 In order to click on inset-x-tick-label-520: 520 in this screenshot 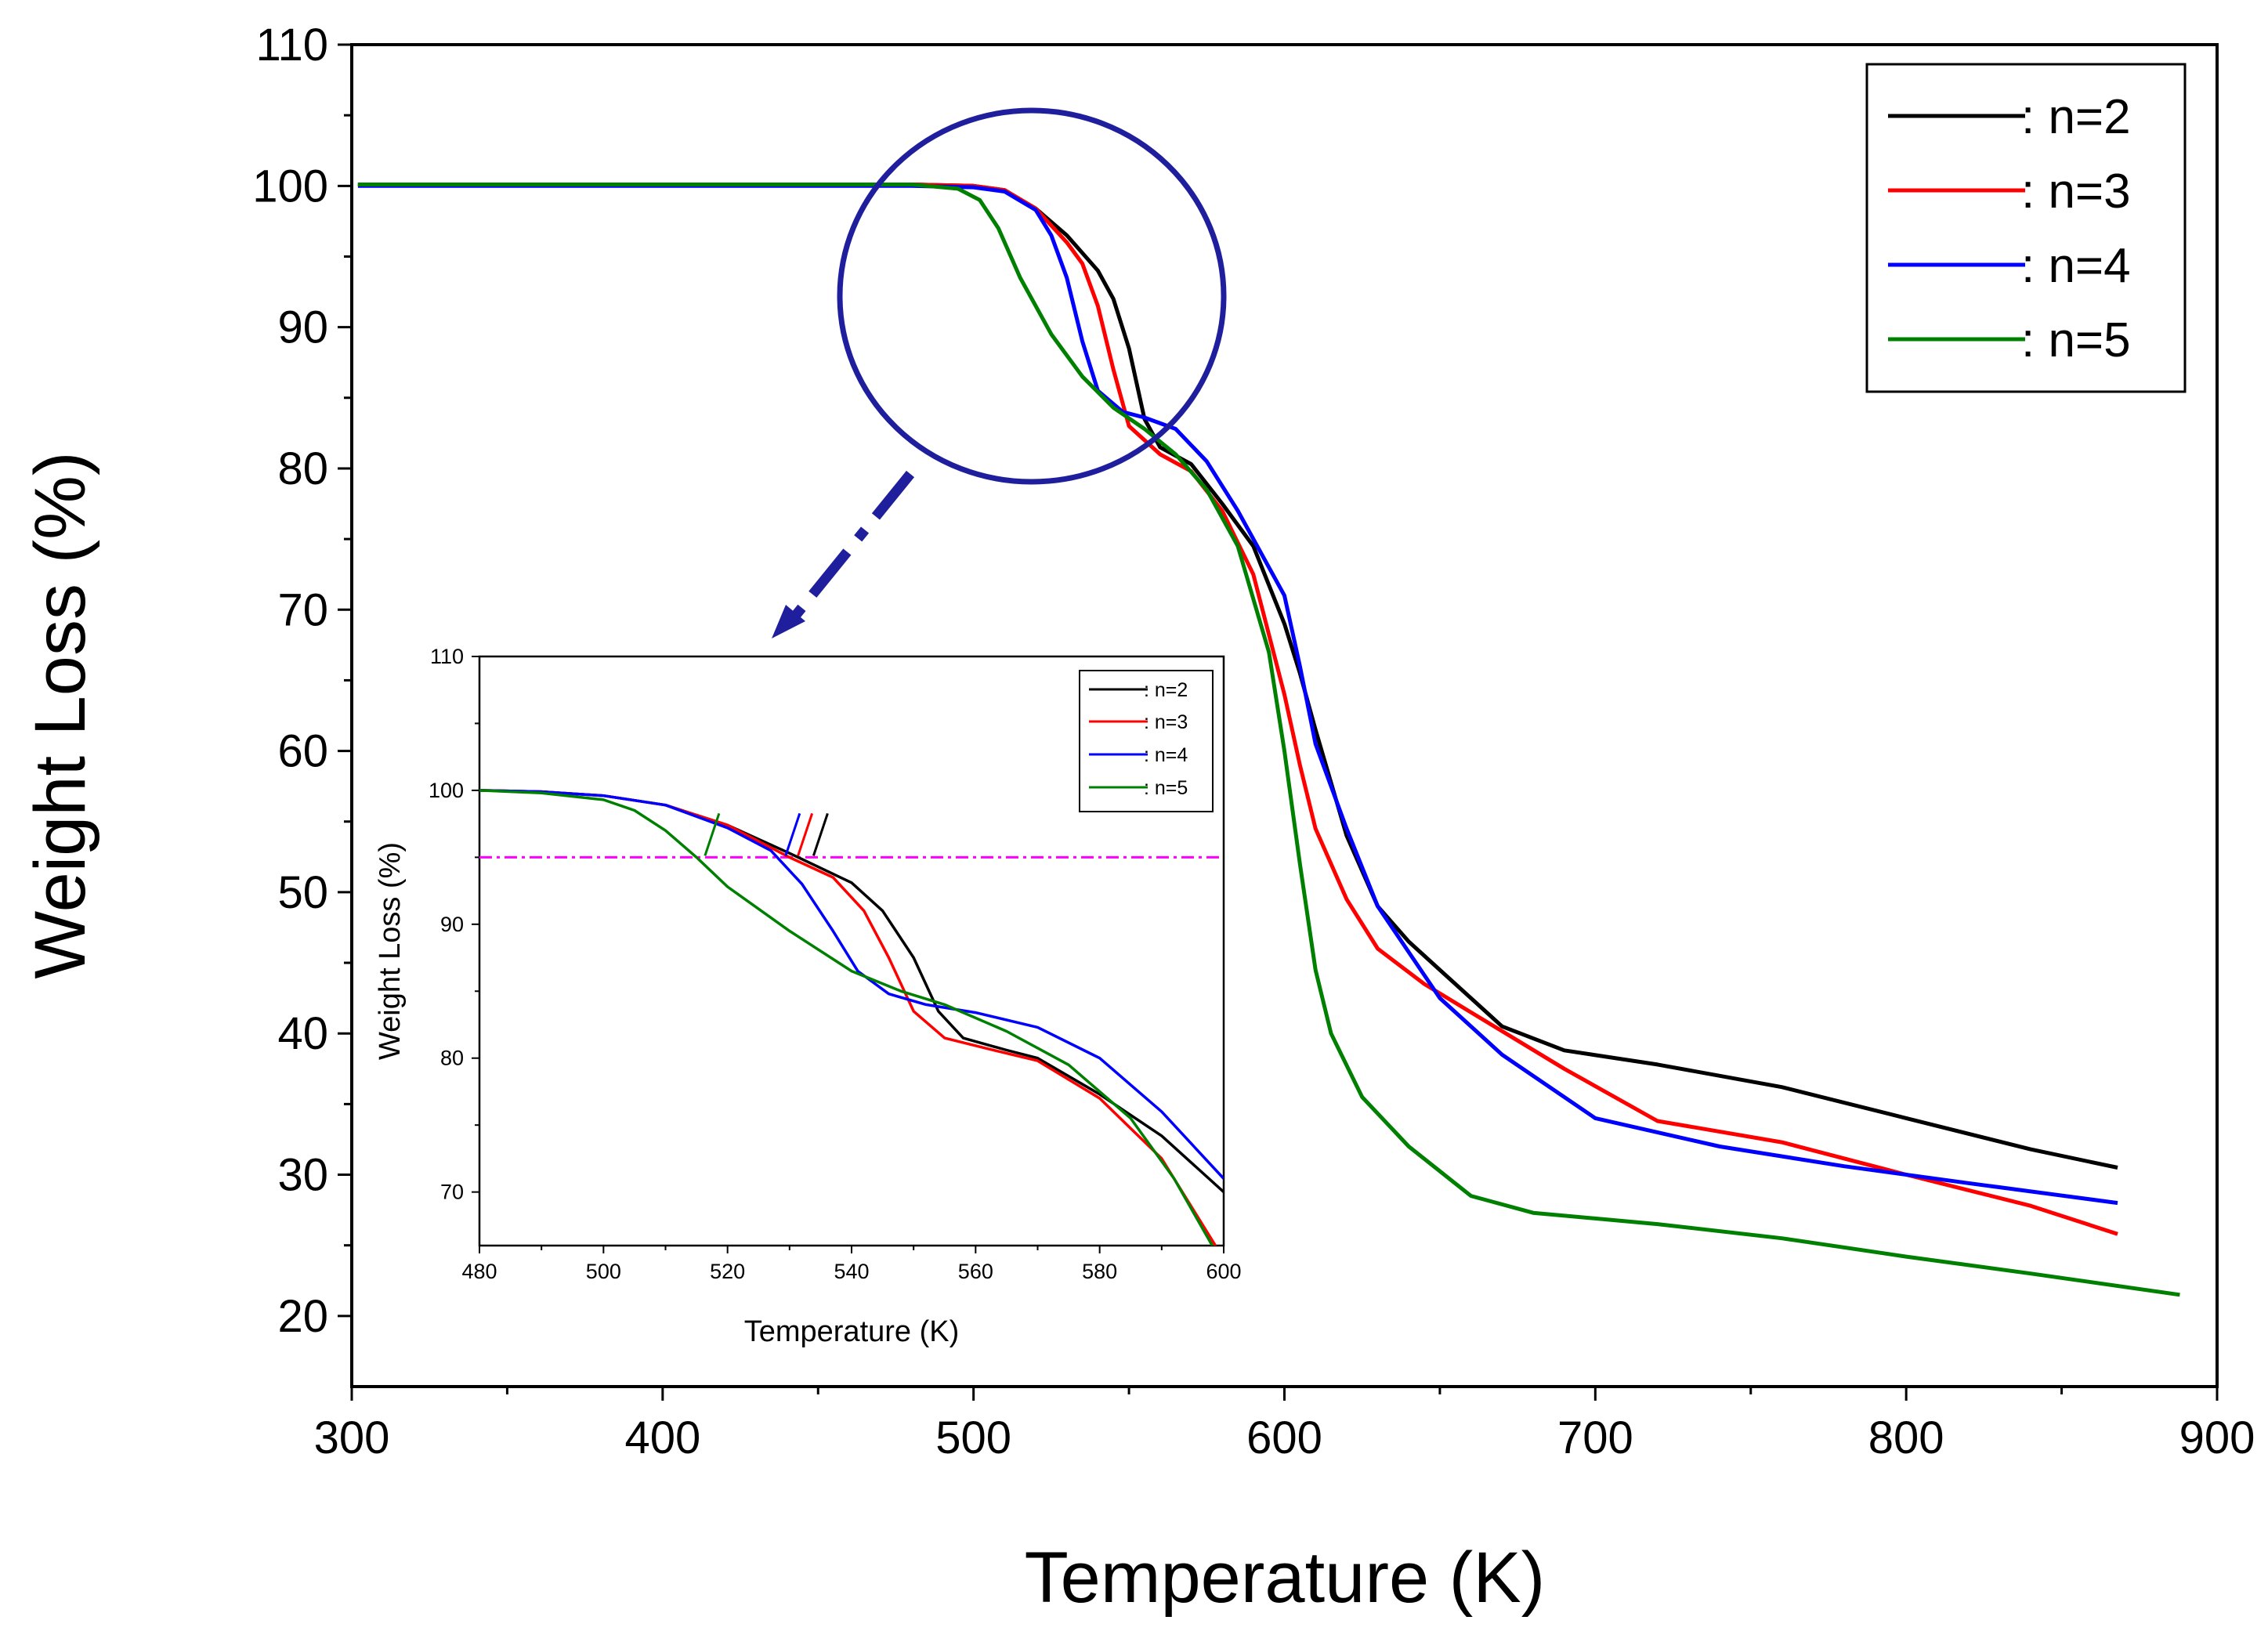, I will do `click(728, 1271)`.